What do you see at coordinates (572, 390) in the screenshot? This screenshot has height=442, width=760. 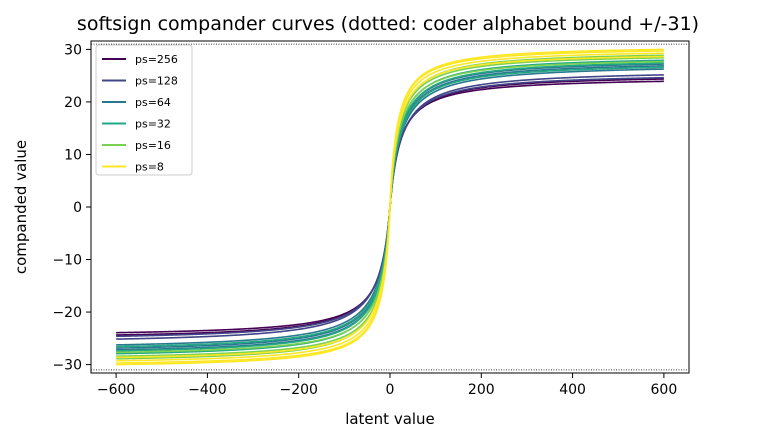 I see `x-tick-label: 400` at bounding box center [572, 390].